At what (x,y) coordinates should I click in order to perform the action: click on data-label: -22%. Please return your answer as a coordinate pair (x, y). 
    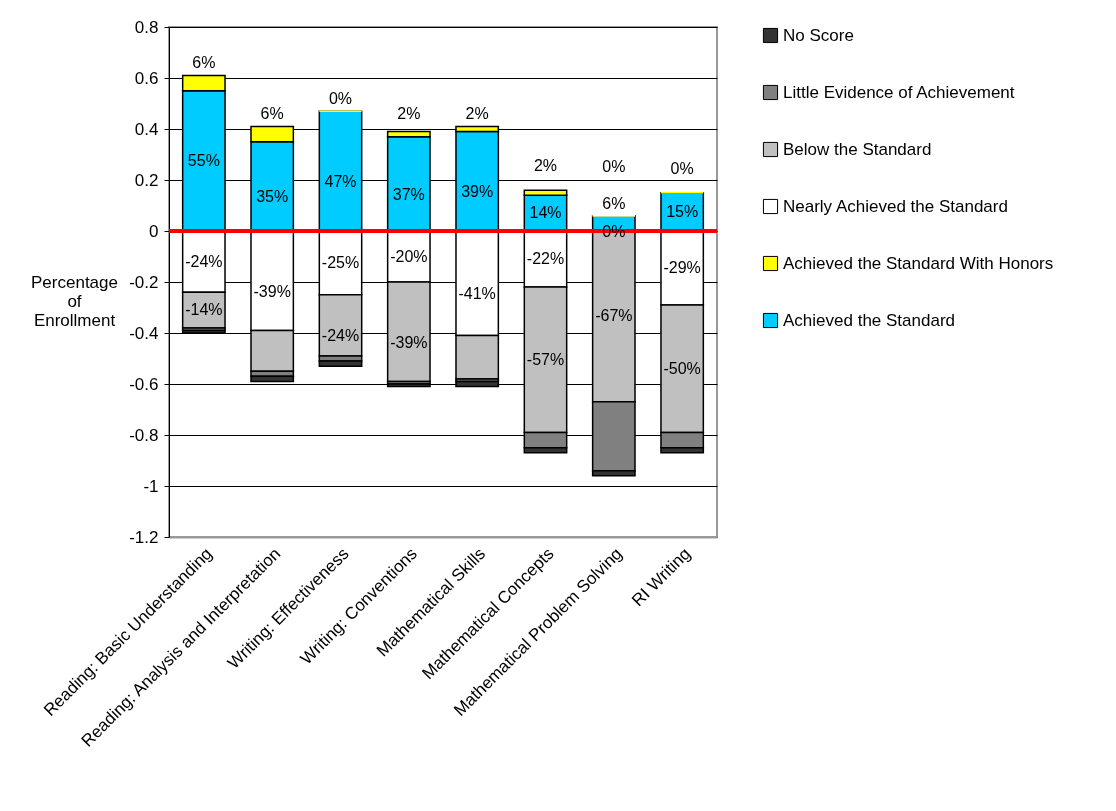
    Looking at the image, I should click on (545, 259).